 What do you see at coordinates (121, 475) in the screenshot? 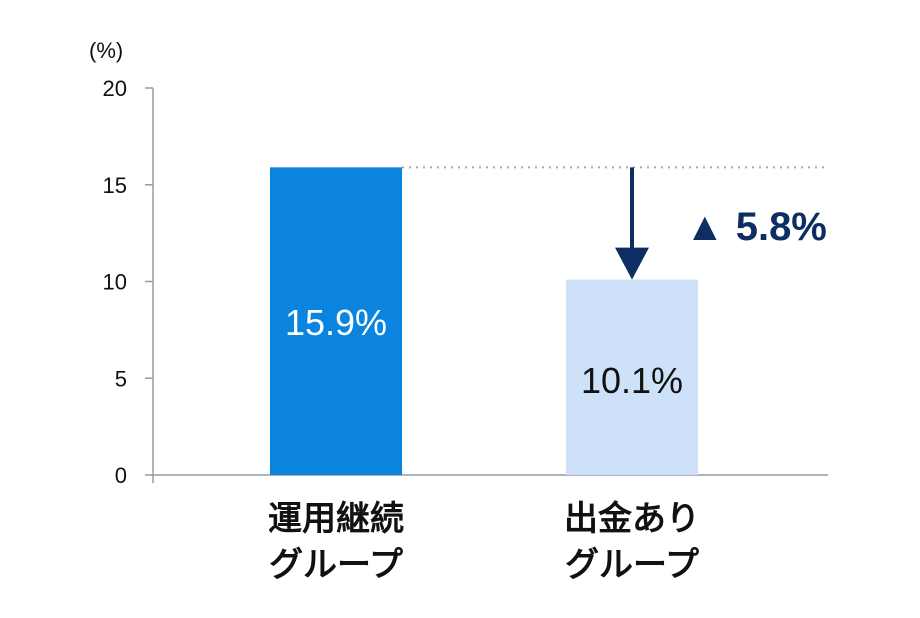
I see `y-tick-label: 0` at bounding box center [121, 475].